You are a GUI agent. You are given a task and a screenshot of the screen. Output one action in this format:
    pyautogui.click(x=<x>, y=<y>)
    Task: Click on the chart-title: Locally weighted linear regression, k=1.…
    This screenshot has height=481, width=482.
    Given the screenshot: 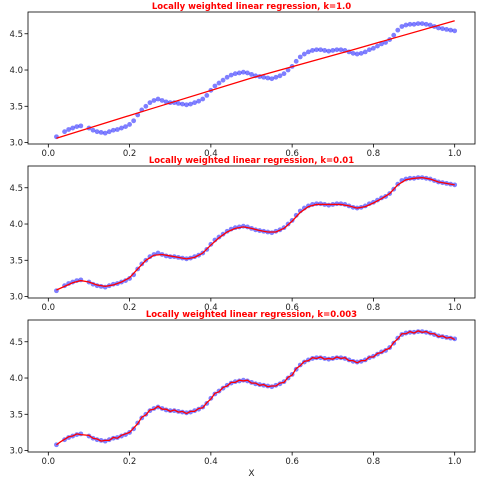 What is the action you would take?
    pyautogui.click(x=251, y=7)
    